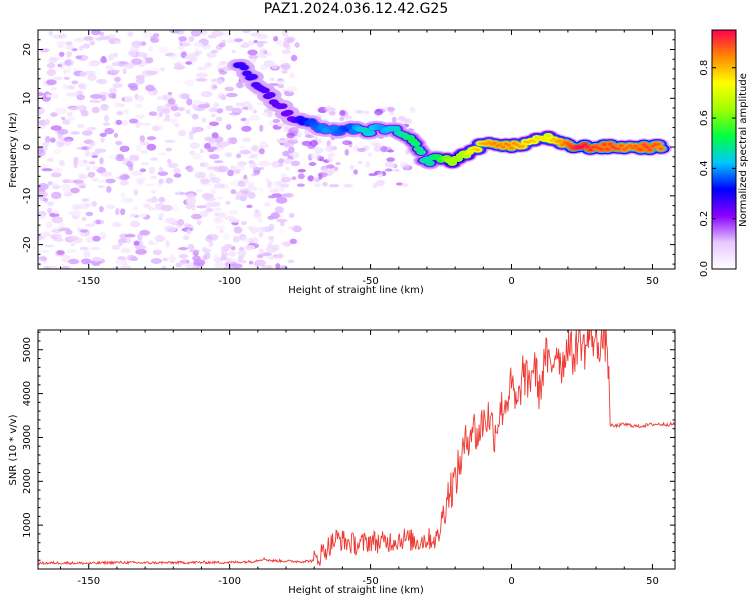 This screenshot has height=600, width=750. Describe the element at coordinates (253, 76) in the screenshot. I see `spectrogram-ridge-cell` at that location.